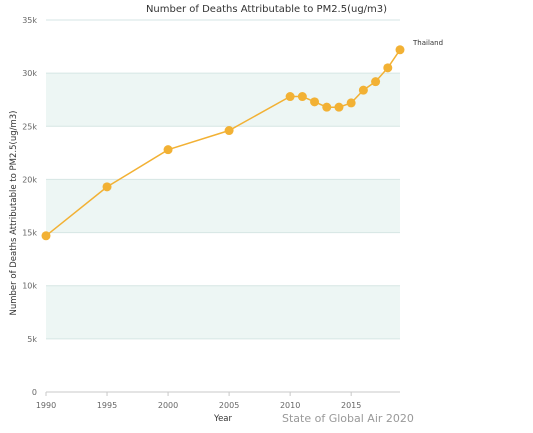  I want to click on y-tick-label: 0, so click(34, 392).